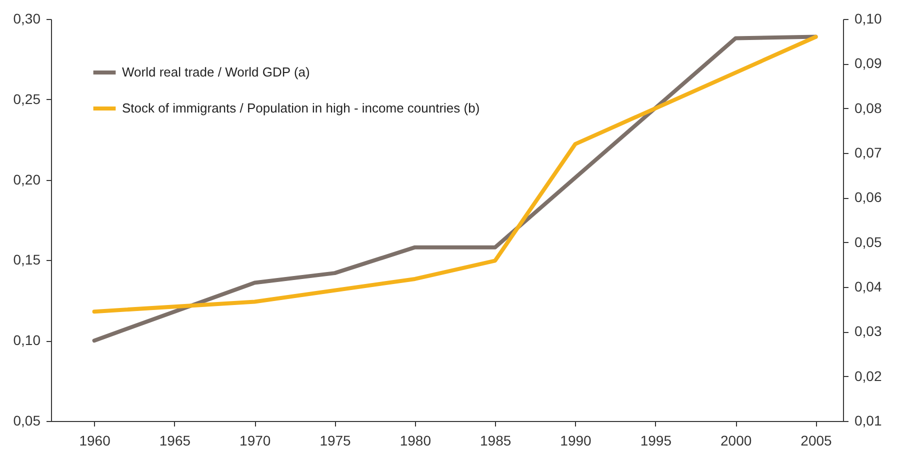 The image size is (913, 453). Describe the element at coordinates (816, 440) in the screenshot. I see `x-tick-label: 2005` at that location.